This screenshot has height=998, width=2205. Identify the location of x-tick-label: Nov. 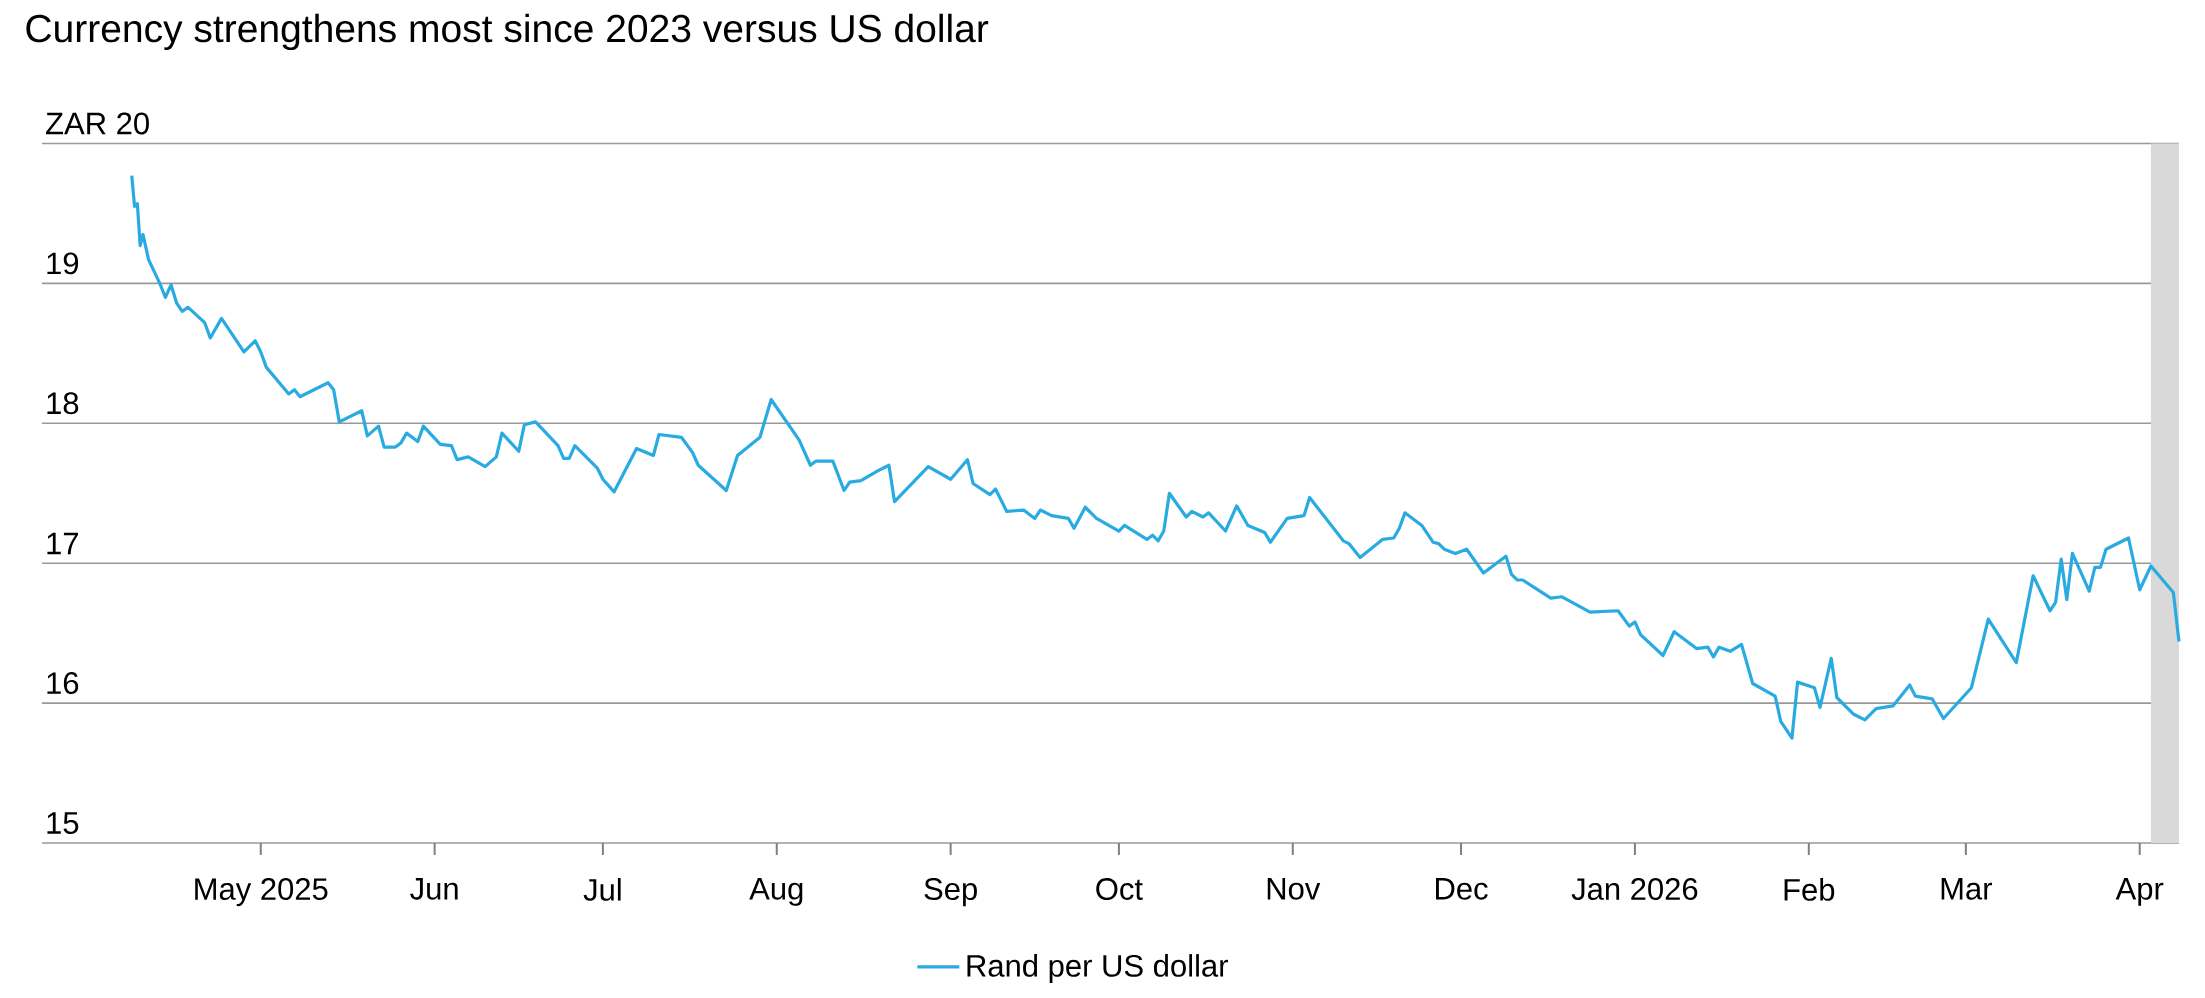
(1294, 889).